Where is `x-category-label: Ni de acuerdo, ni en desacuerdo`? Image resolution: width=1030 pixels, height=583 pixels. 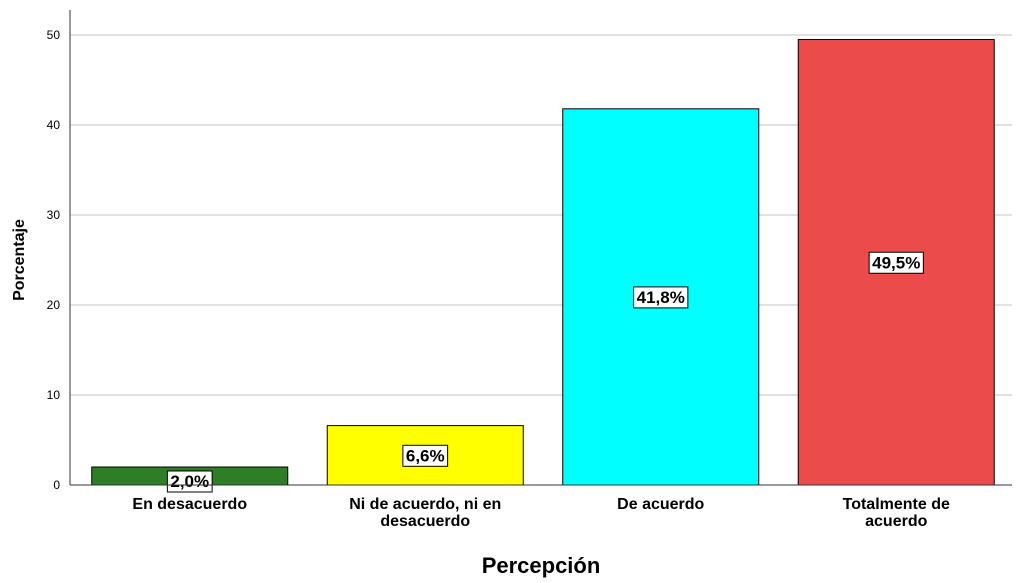 x-category-label: Ni de acuerdo, ni en desacuerdo is located at coordinates (425, 513).